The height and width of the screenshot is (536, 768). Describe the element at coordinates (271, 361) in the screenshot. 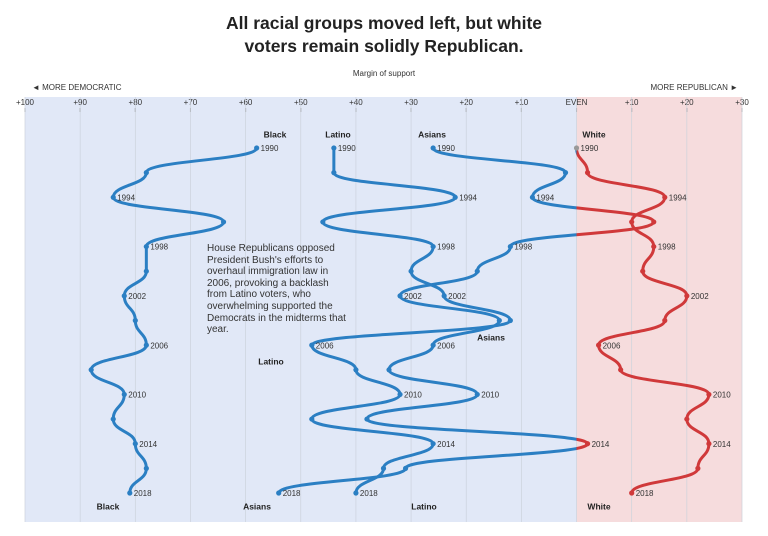

I see `series-label-mid: Latino` at that location.